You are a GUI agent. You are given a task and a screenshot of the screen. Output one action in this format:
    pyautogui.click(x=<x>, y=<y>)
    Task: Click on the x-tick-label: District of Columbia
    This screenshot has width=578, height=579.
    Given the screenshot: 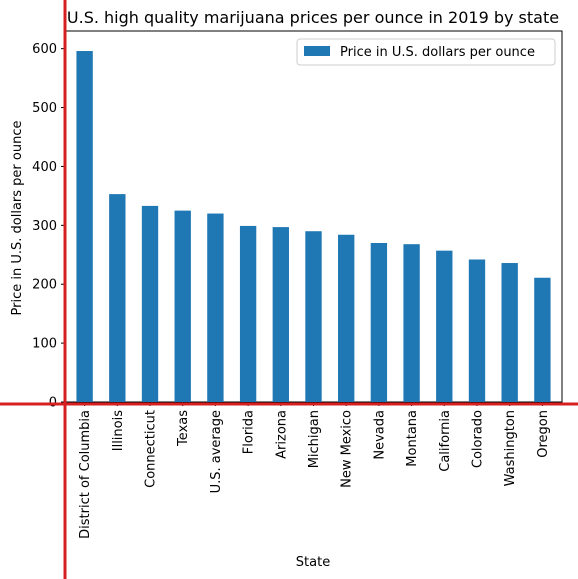 What is the action you would take?
    pyautogui.click(x=85, y=474)
    